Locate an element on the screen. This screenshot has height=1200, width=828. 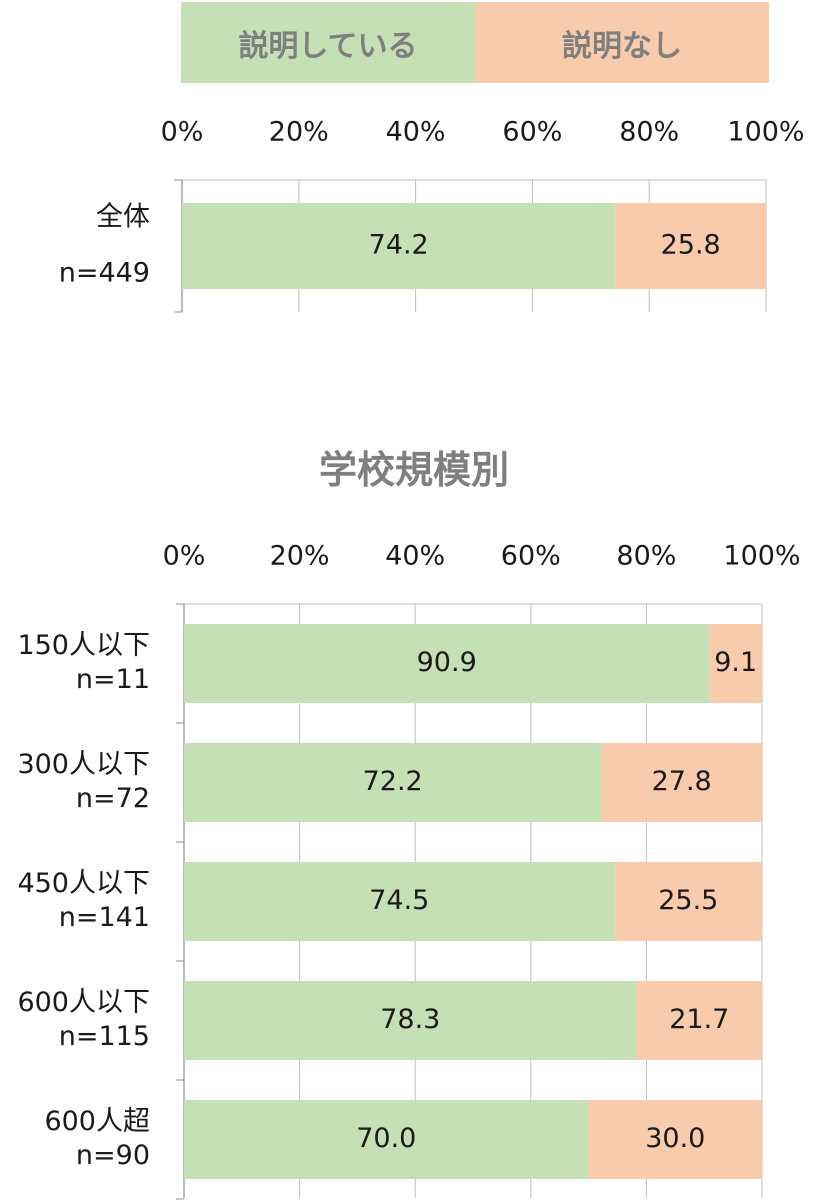
data-label: 74.2 is located at coordinates (399, 245).